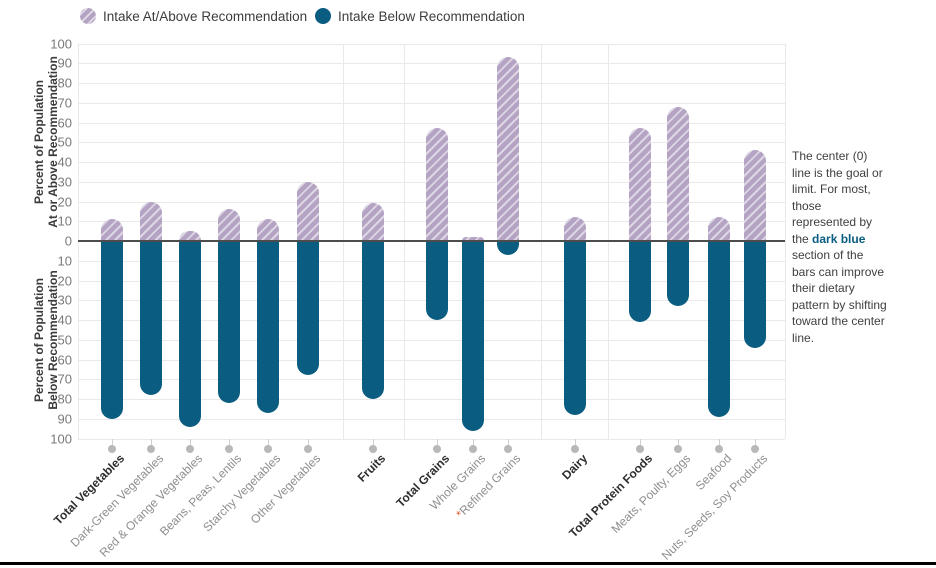 The width and height of the screenshot is (936, 568). What do you see at coordinates (420, 16) in the screenshot?
I see `legend-item-below: Intake Below Recommendation` at bounding box center [420, 16].